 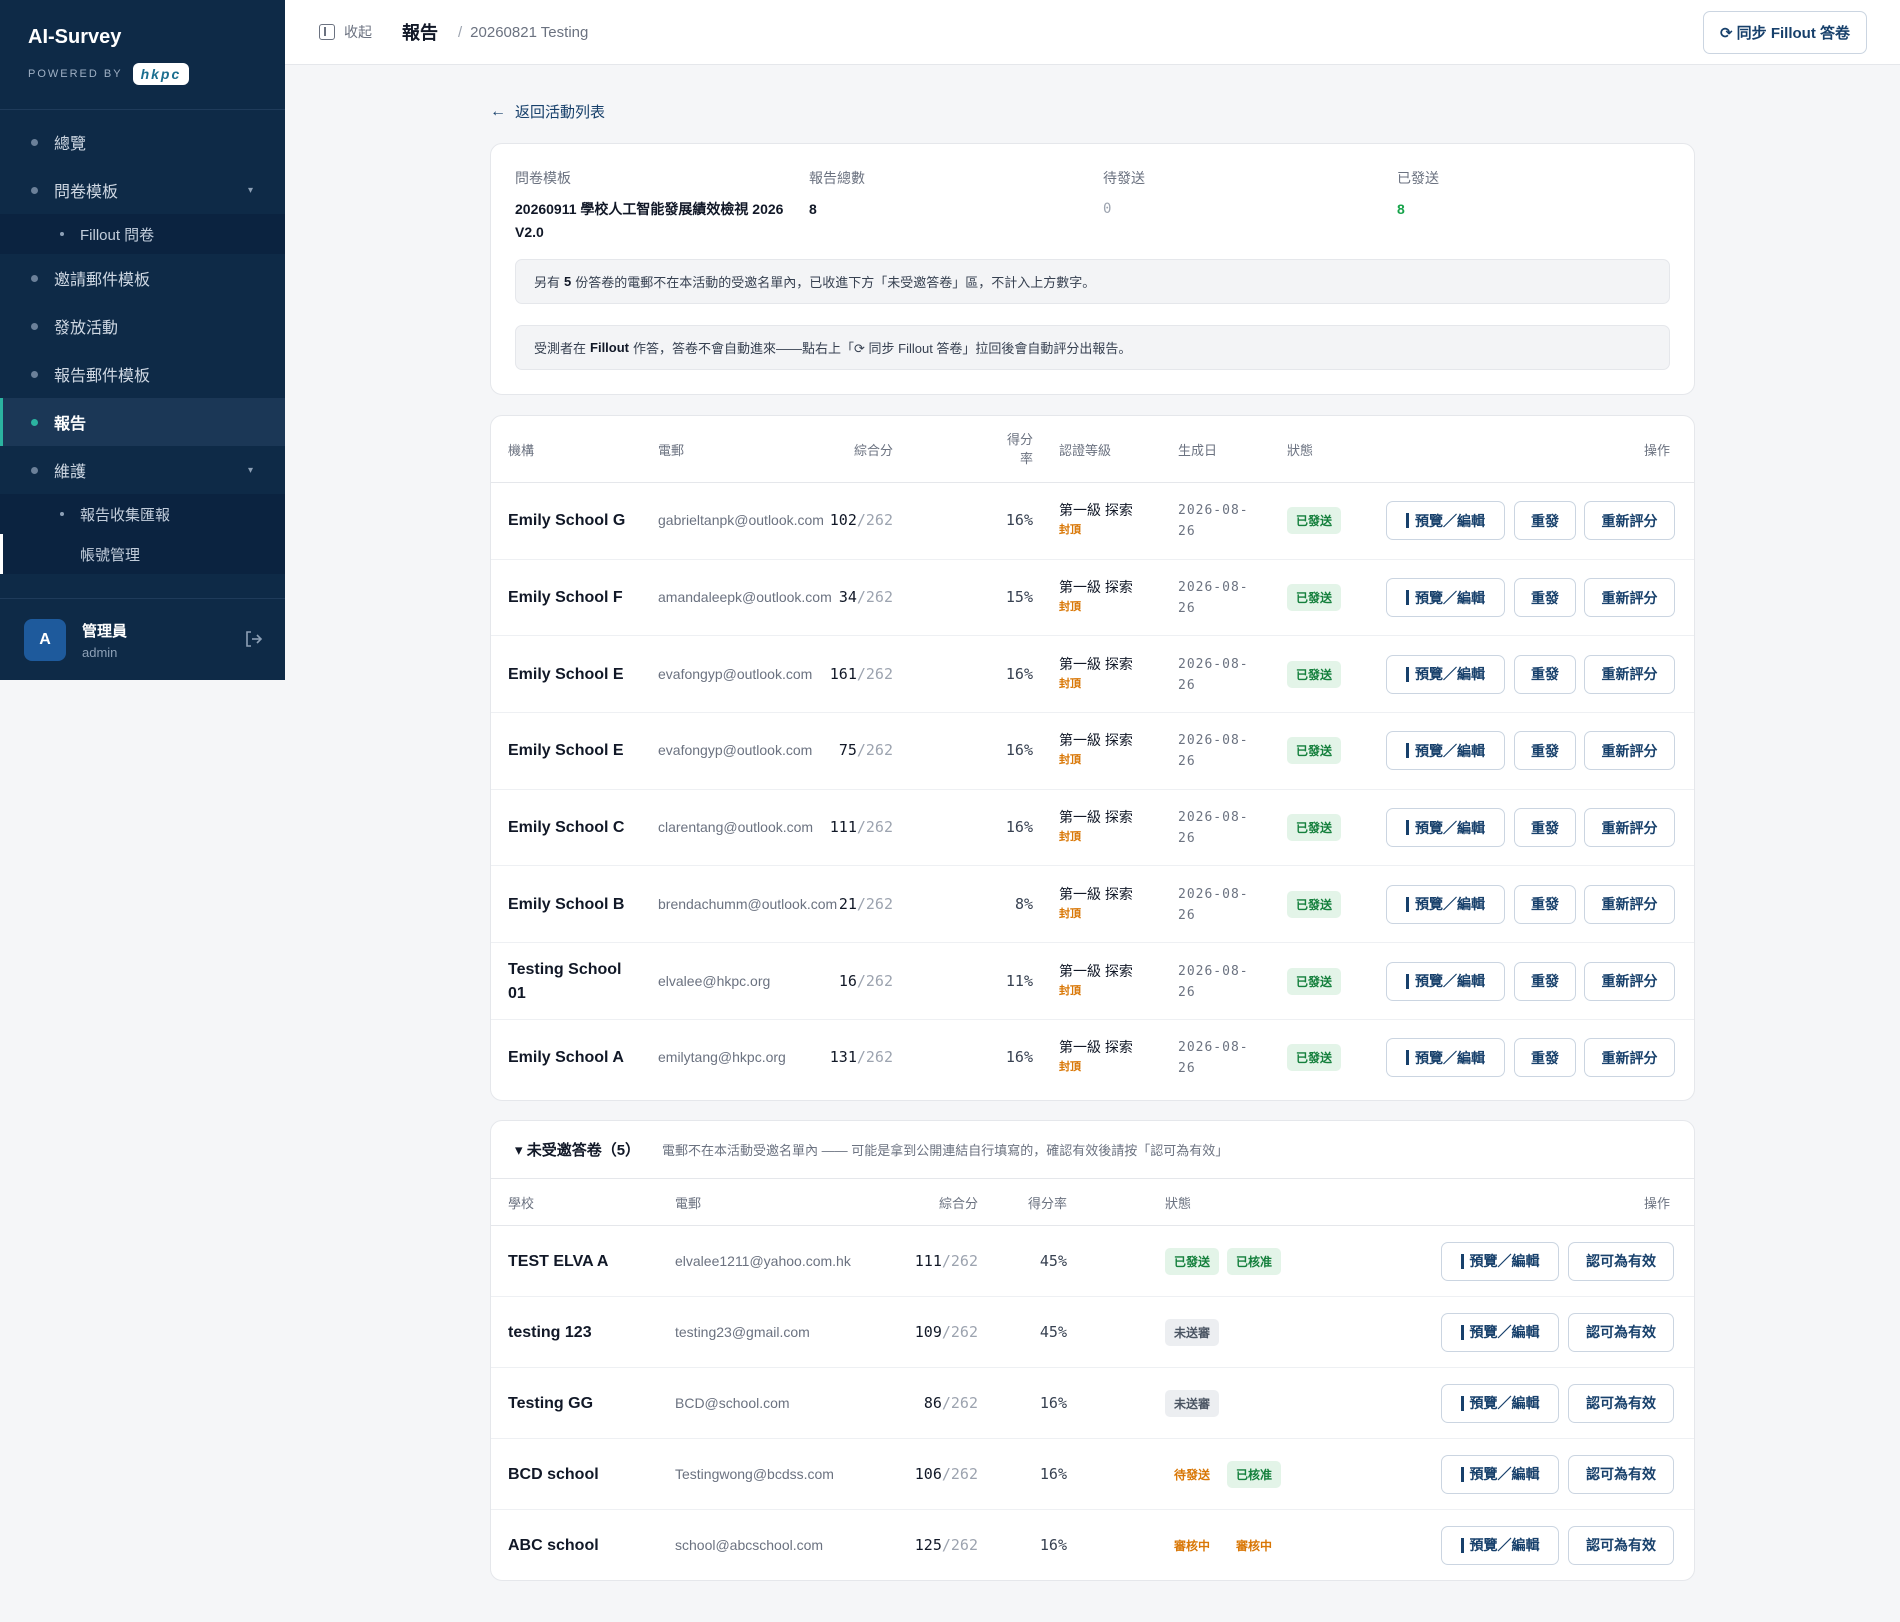 What do you see at coordinates (142, 326) in the screenshot?
I see `sidebar-item-campaigns: 發放活動` at bounding box center [142, 326].